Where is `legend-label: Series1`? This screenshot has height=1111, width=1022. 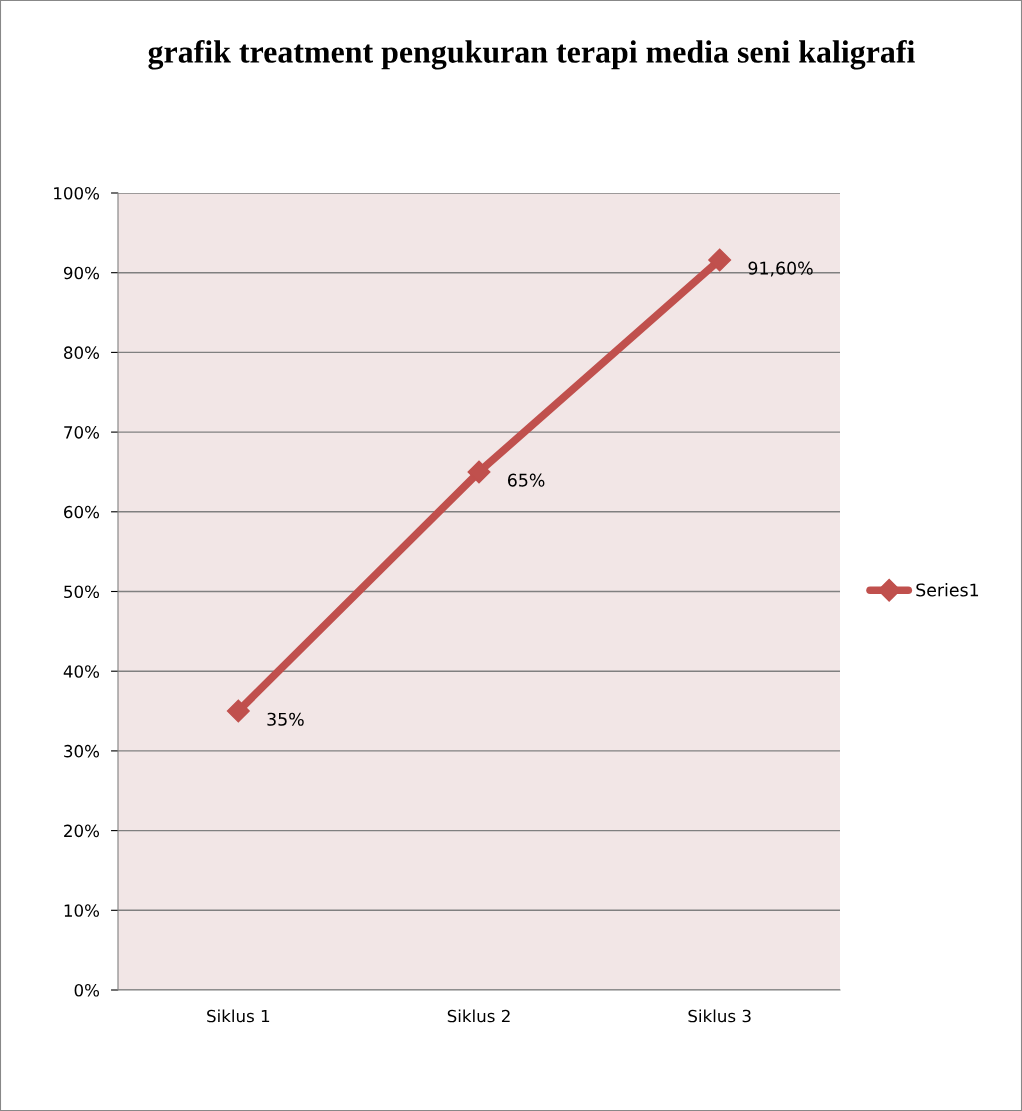 legend-label: Series1 is located at coordinates (947, 590).